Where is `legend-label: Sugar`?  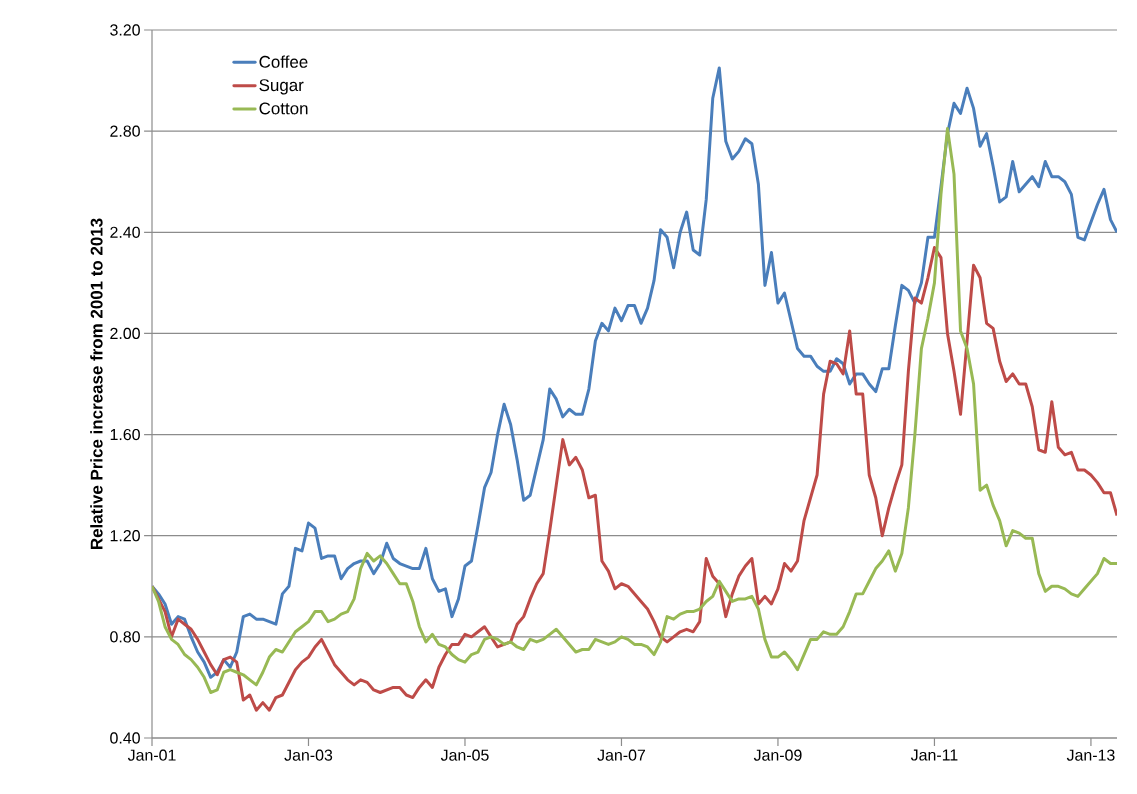
legend-label: Sugar is located at coordinates (281, 87).